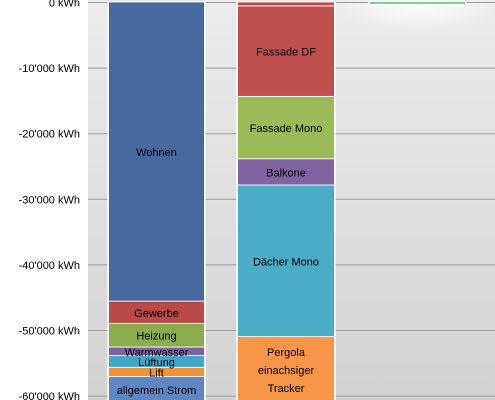 This screenshot has width=495, height=400. What do you see at coordinates (156, 391) in the screenshot?
I see `segment-label: allgemein Strom` at bounding box center [156, 391].